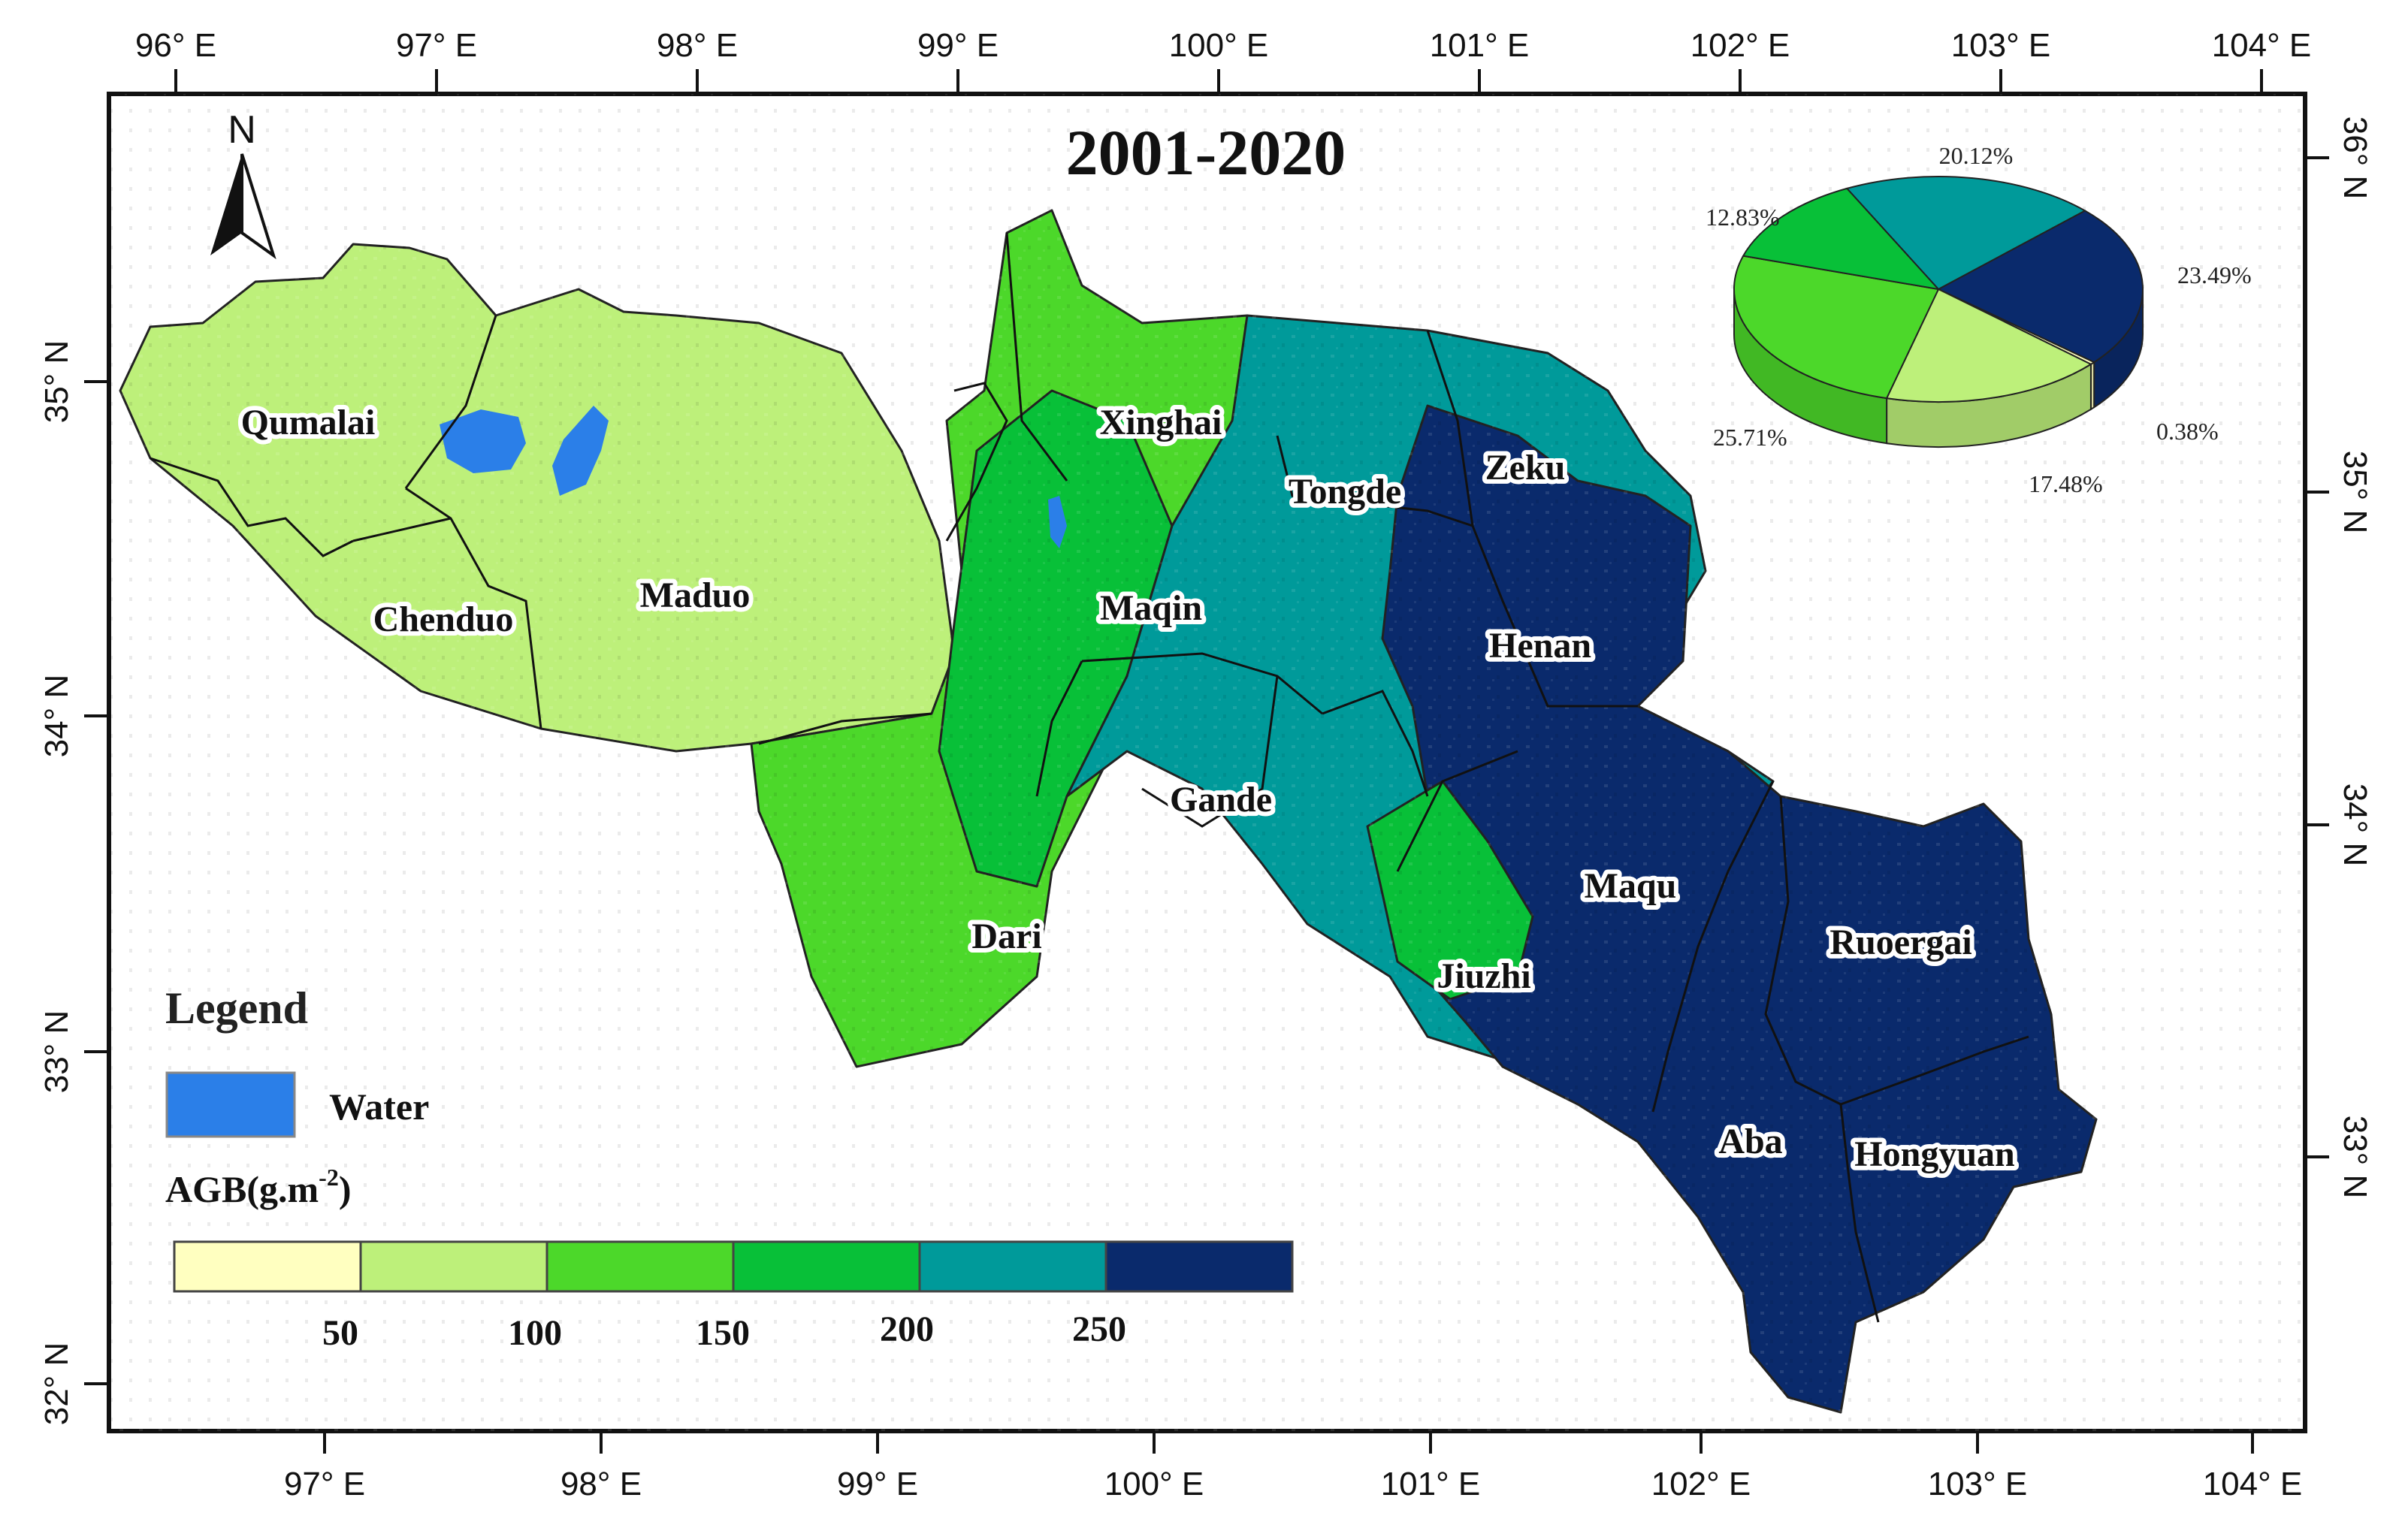 The width and height of the screenshot is (2399, 1540). I want to click on water-bodies, so click(753, 477).